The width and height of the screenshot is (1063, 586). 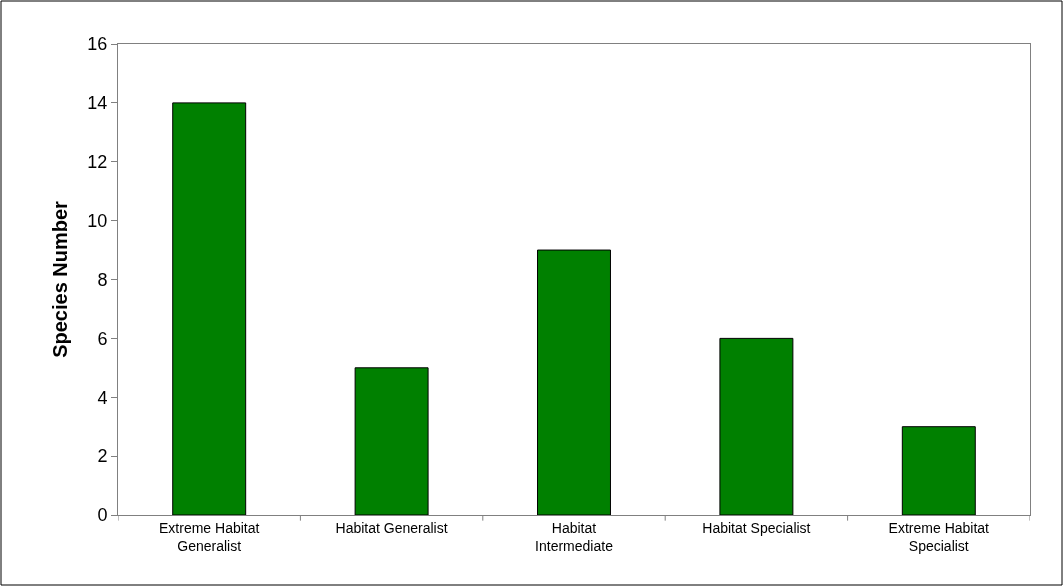 What do you see at coordinates (102, 515) in the screenshot?
I see `y-tick-label: 0` at bounding box center [102, 515].